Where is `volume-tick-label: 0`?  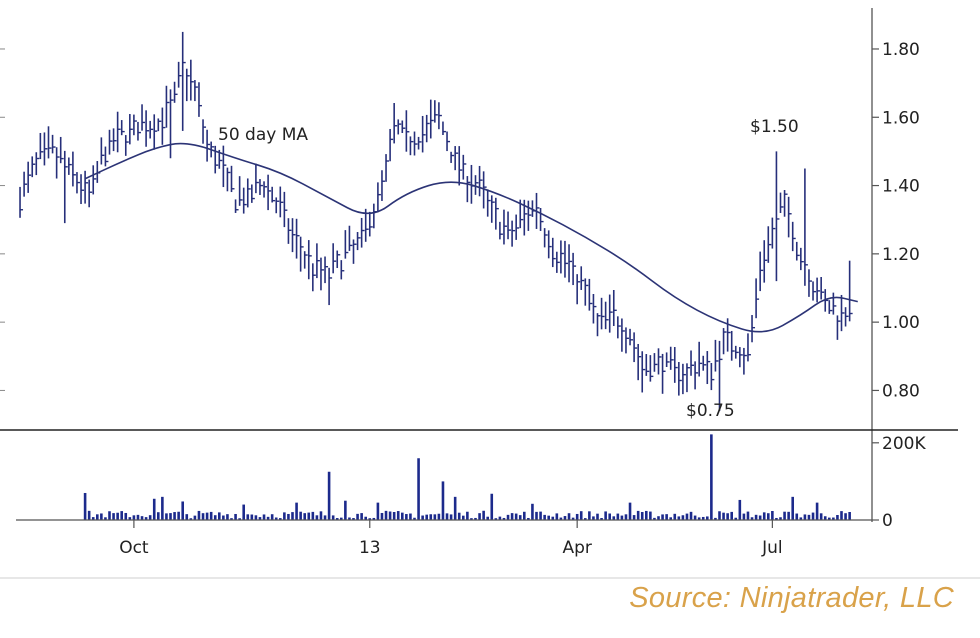 volume-tick-label: 0 is located at coordinates (887, 521).